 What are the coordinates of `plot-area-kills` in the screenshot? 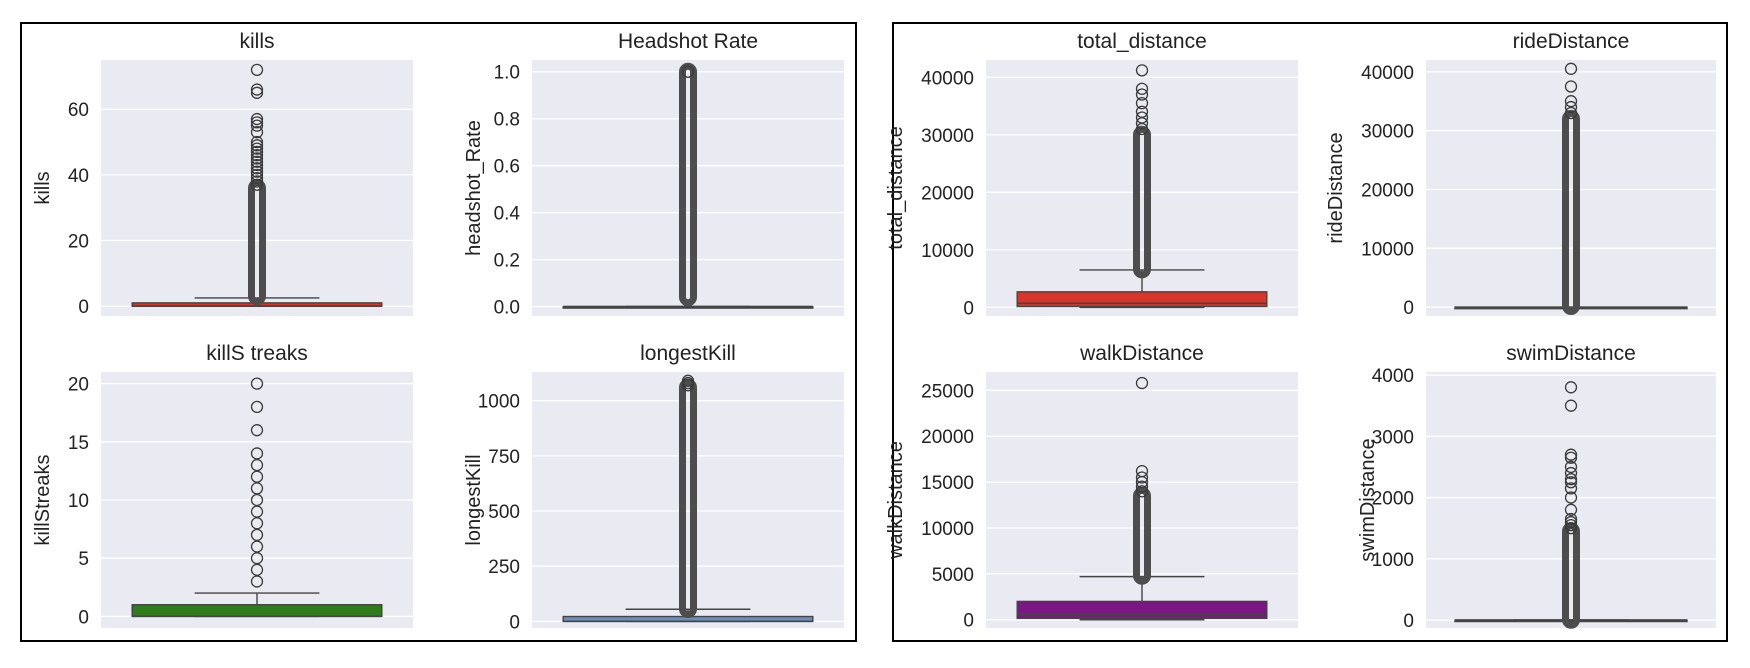 It's located at (257, 188).